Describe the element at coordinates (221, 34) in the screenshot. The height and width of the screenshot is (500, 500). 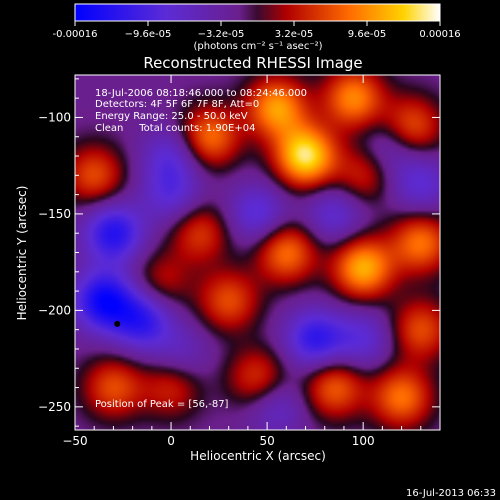
I see `colorbar-tick-label: −3.2e-05` at that location.